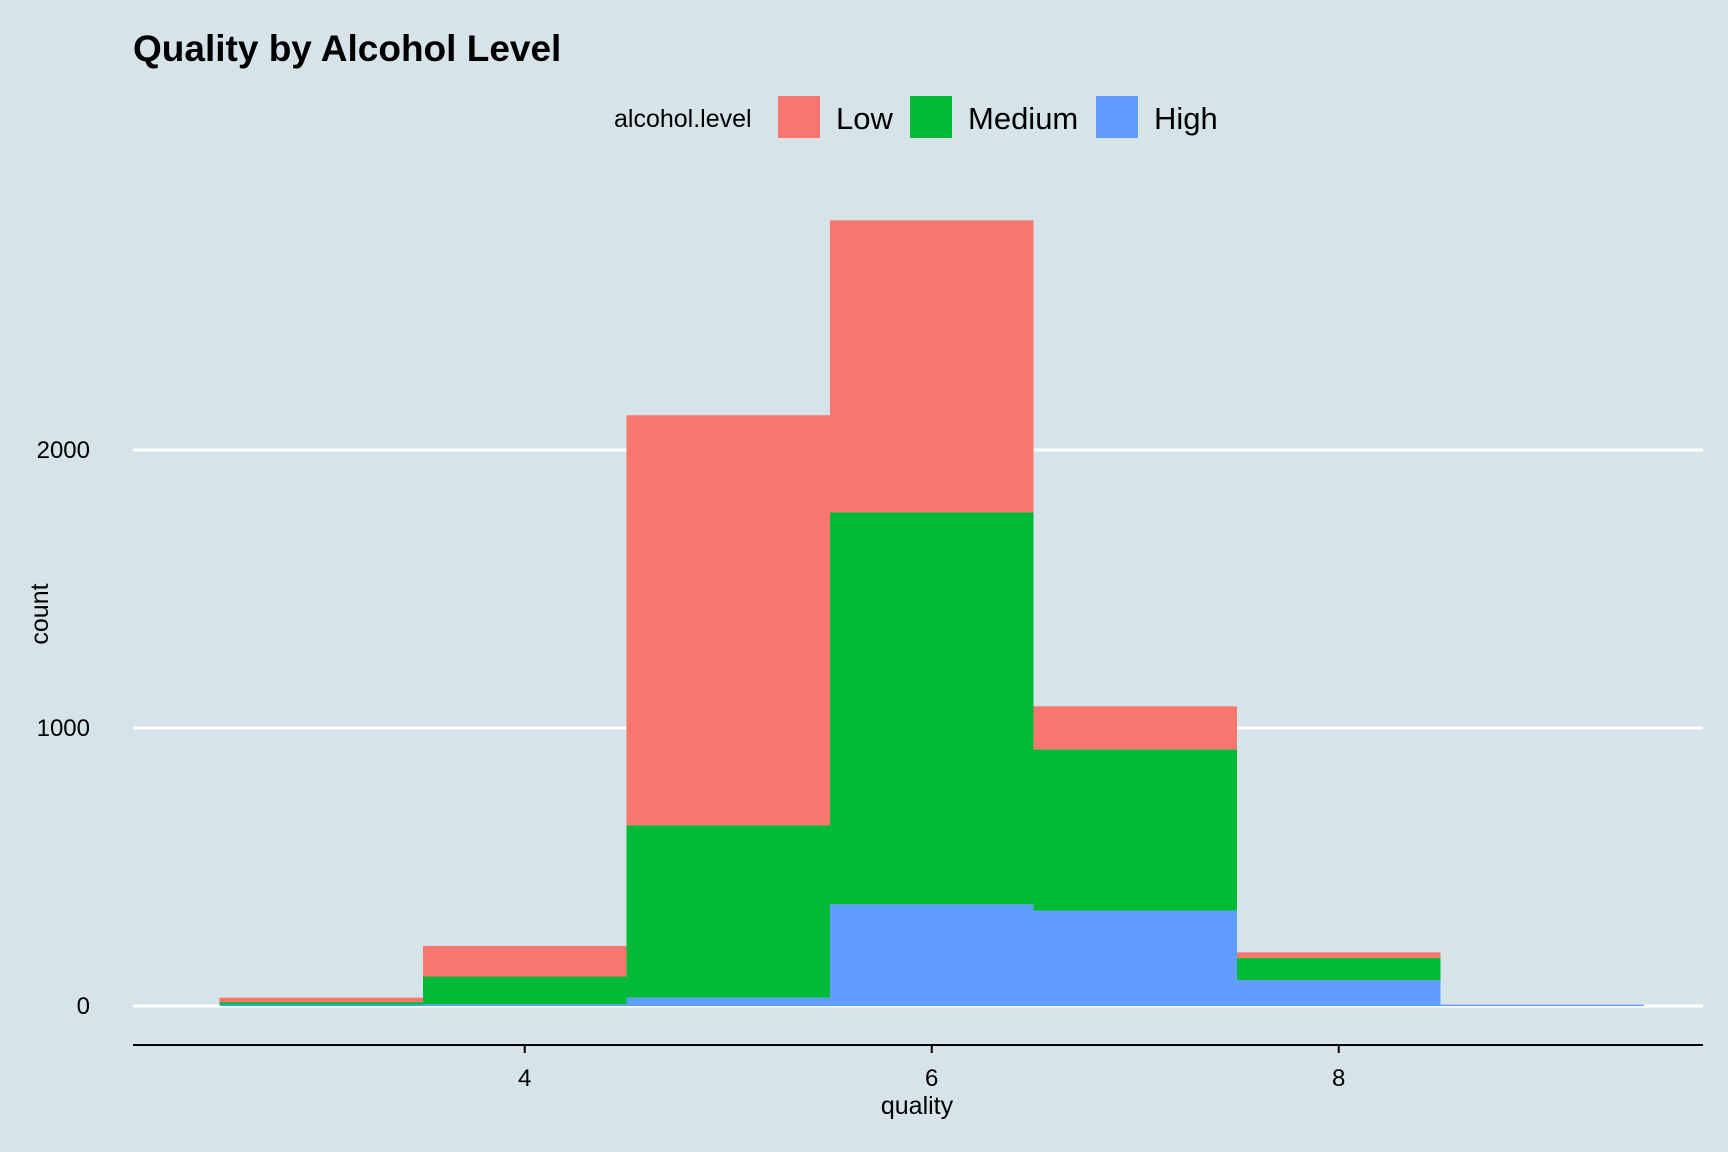  Describe the element at coordinates (524, 990) in the screenshot. I see `bar-medium-q4` at that location.